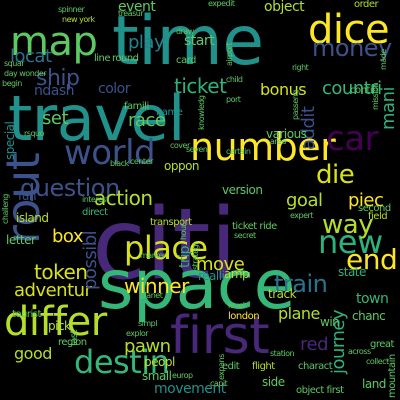 The height and width of the screenshot is (400, 400). Describe the element at coordinates (70, 188) in the screenshot. I see `word: question` at that location.